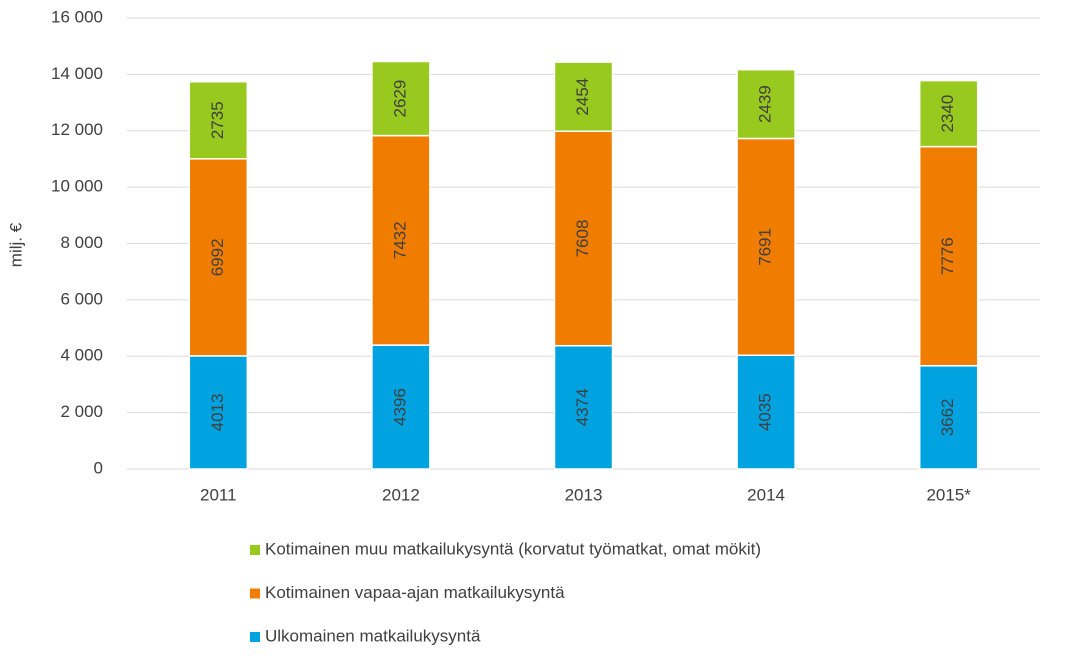 This screenshot has width=1067, height=656. I want to click on data-label: 7432, so click(399, 240).